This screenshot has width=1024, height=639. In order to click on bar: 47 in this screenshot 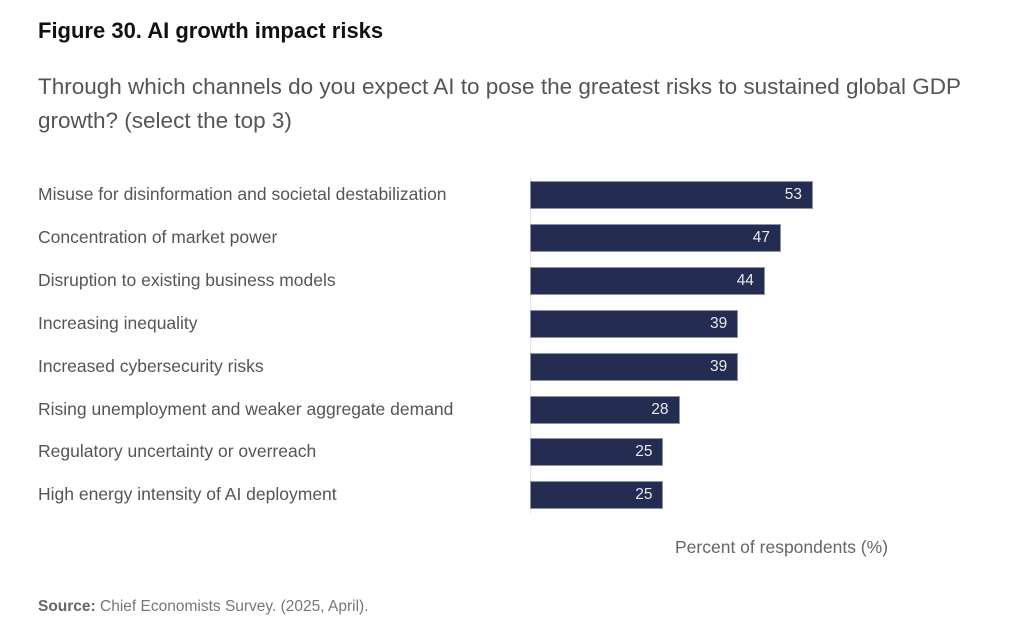, I will do `click(655, 237)`.